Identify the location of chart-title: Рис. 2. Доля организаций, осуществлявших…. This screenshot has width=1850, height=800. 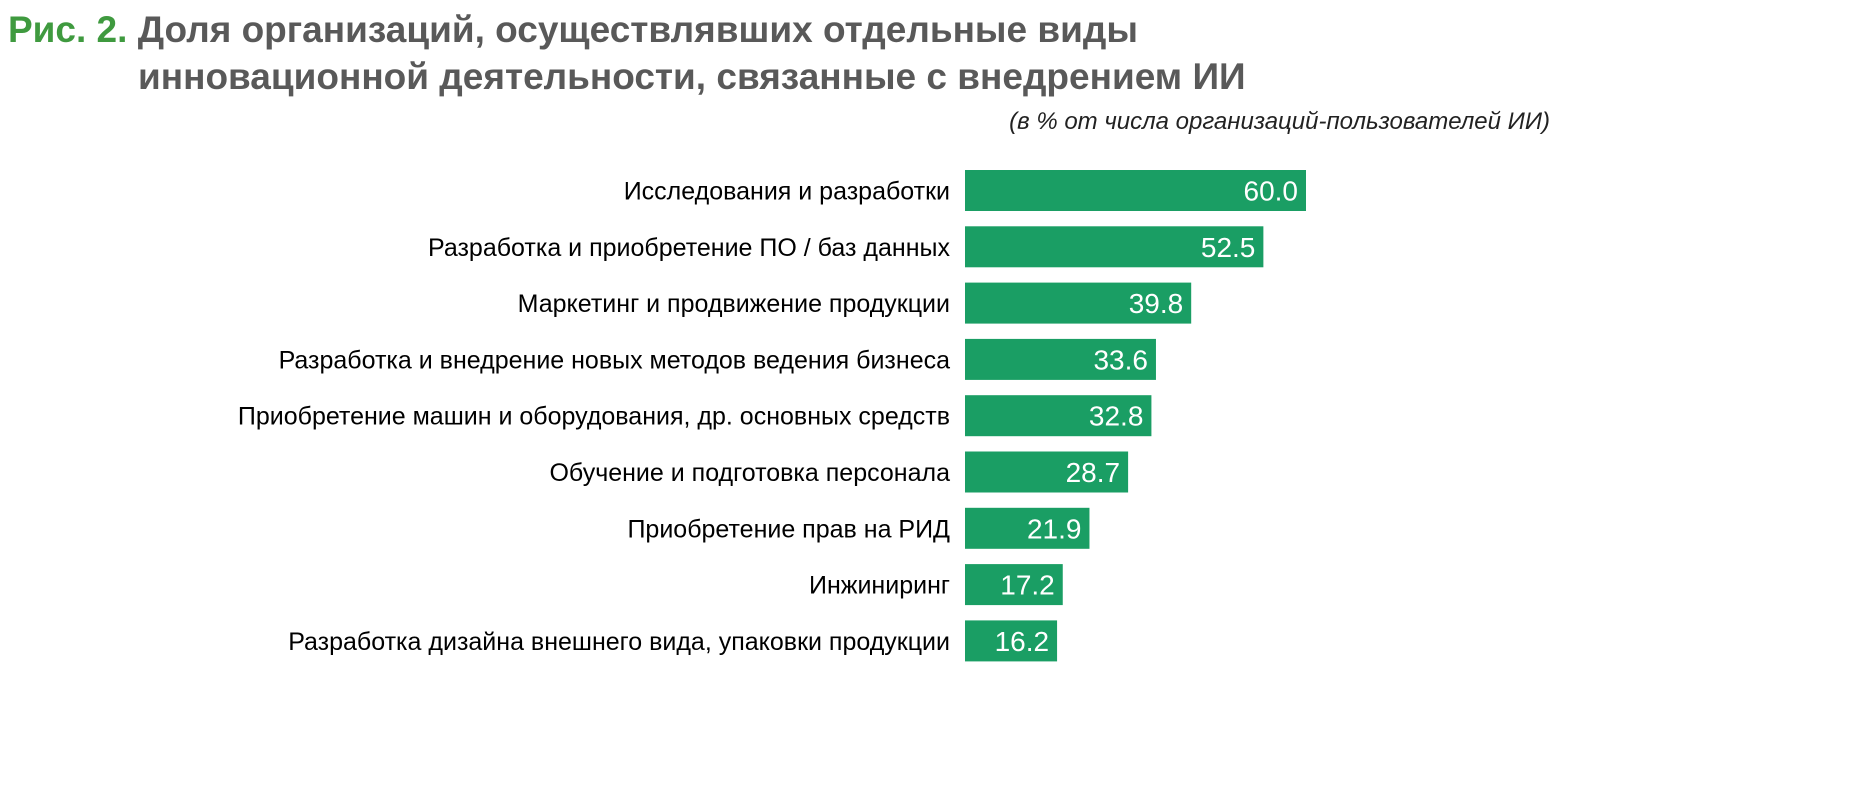
(627, 53).